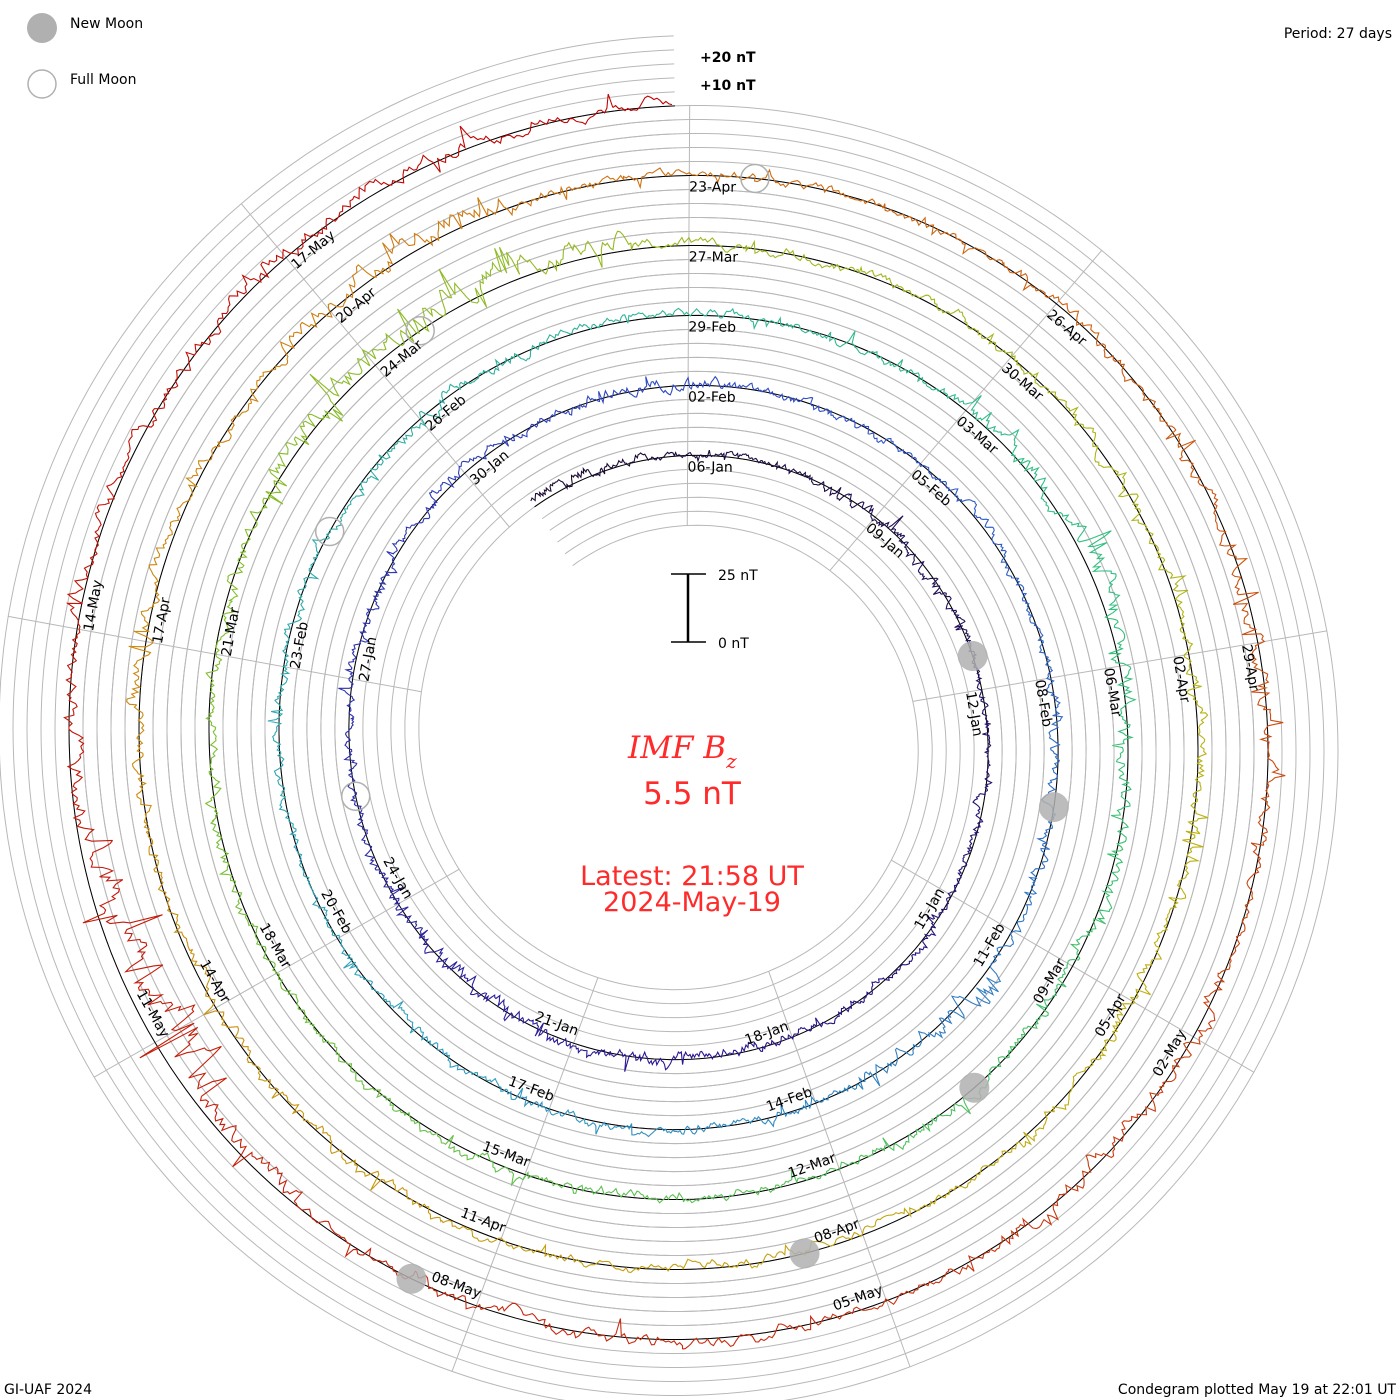 This screenshot has width=1400, height=1400. Describe the element at coordinates (93, 606) in the screenshot. I see `date-label: 14-May` at that location.